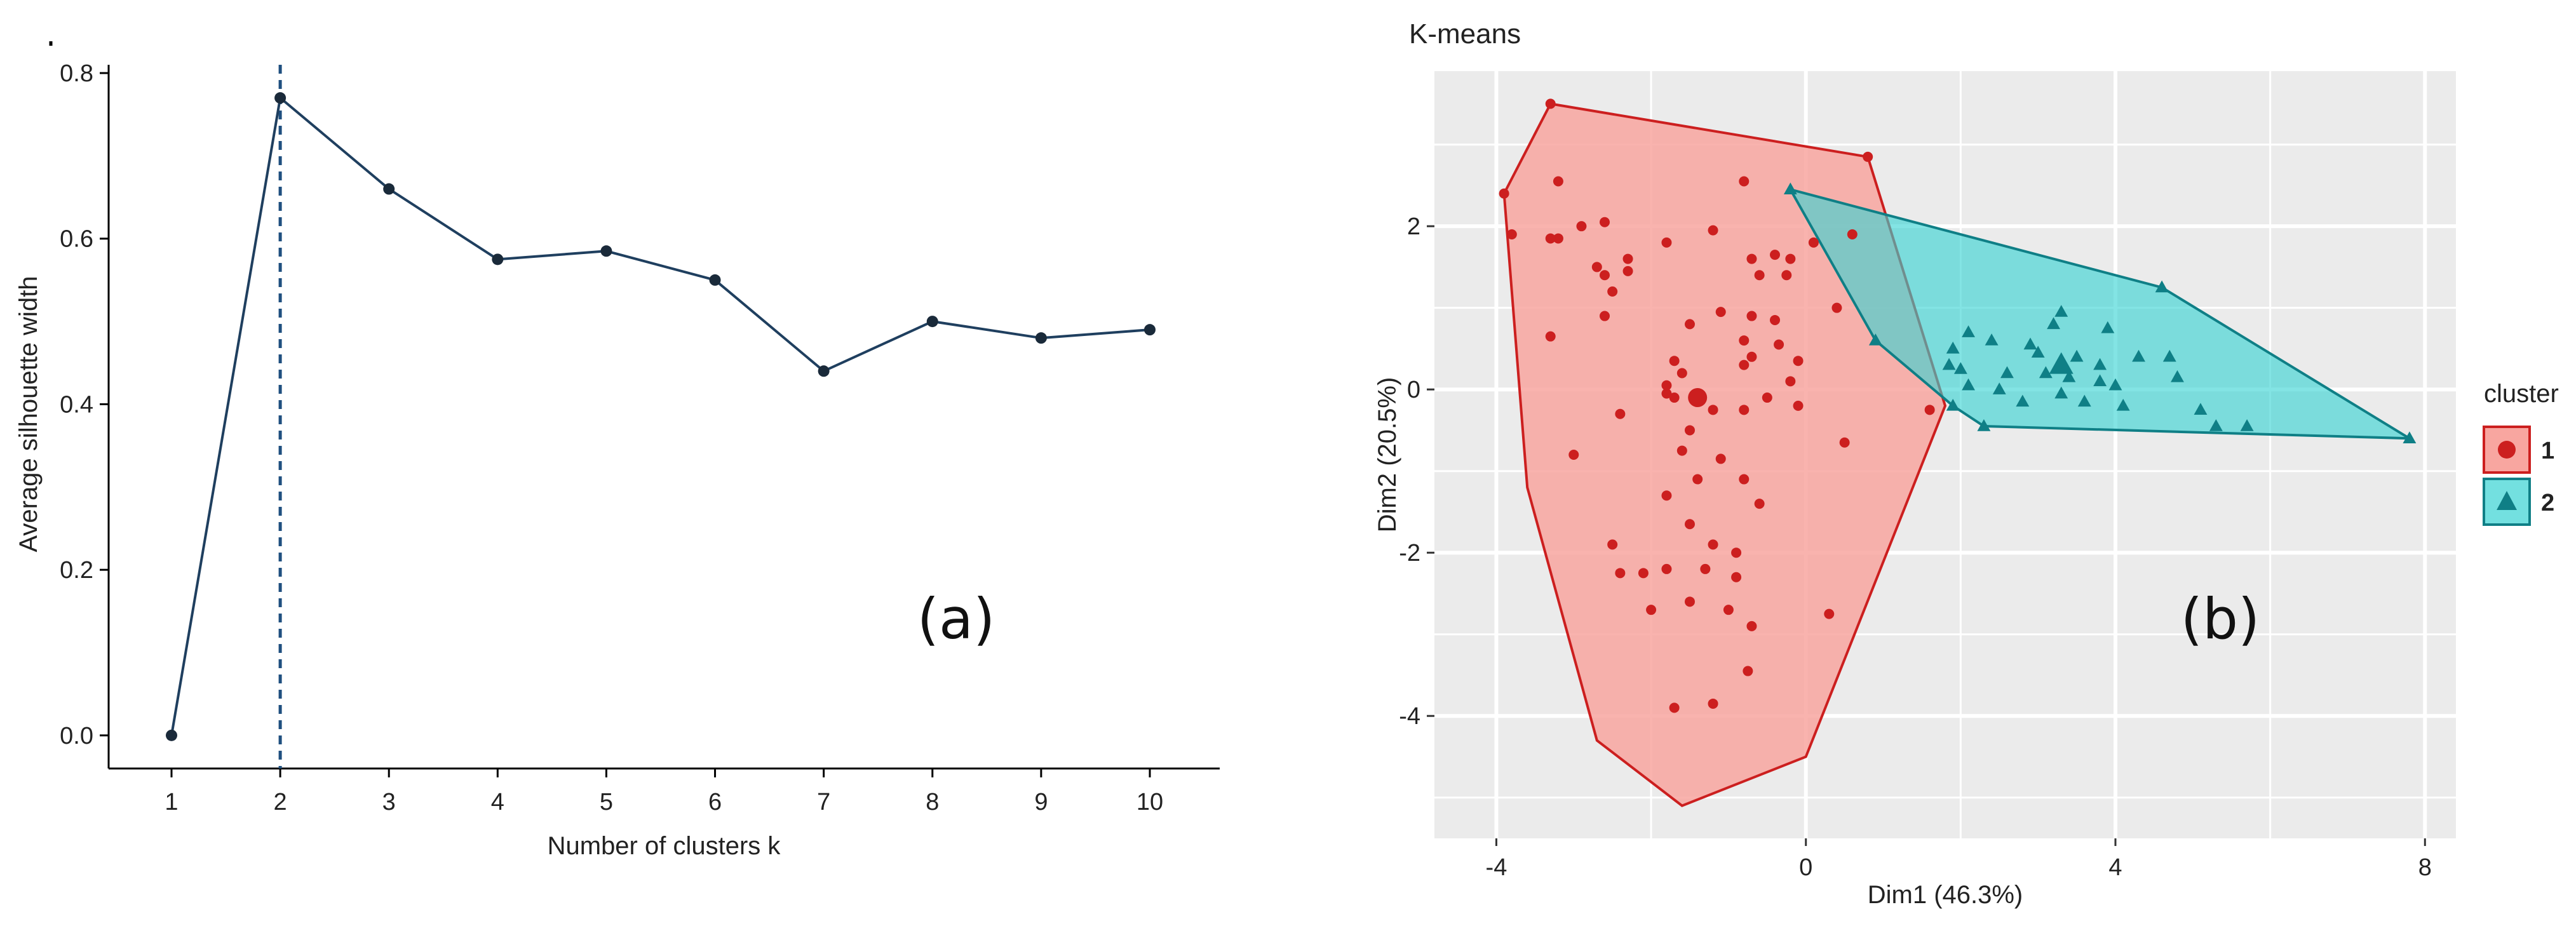  What do you see at coordinates (2061, 363) in the screenshot?
I see `cluster-2-centroid` at bounding box center [2061, 363].